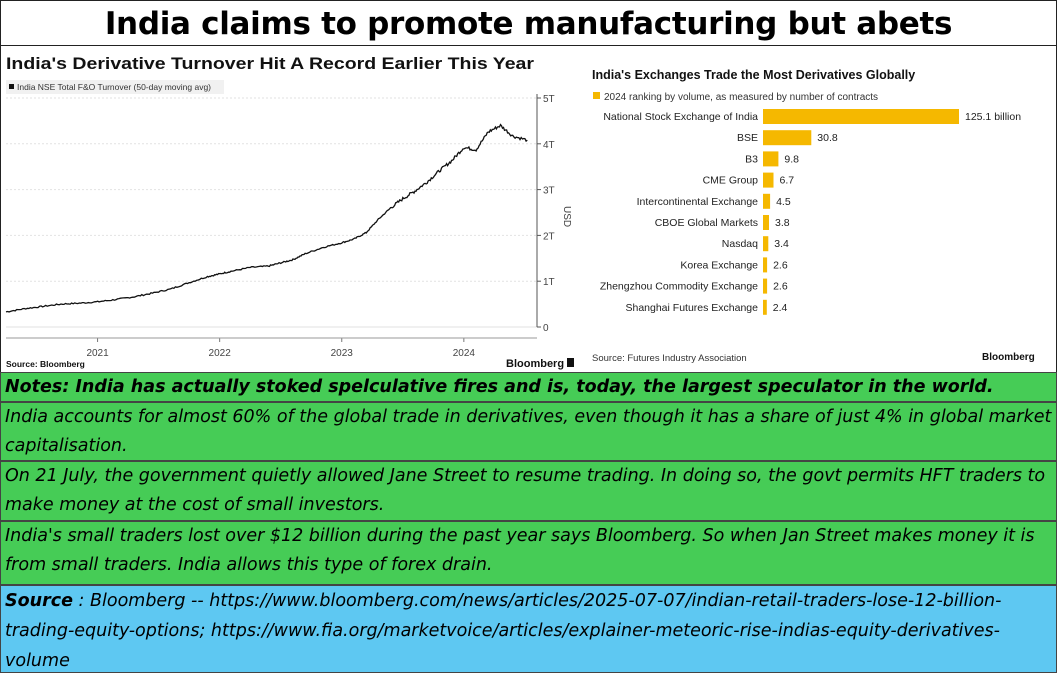  I want to click on bar-legend-swatch, so click(596, 95).